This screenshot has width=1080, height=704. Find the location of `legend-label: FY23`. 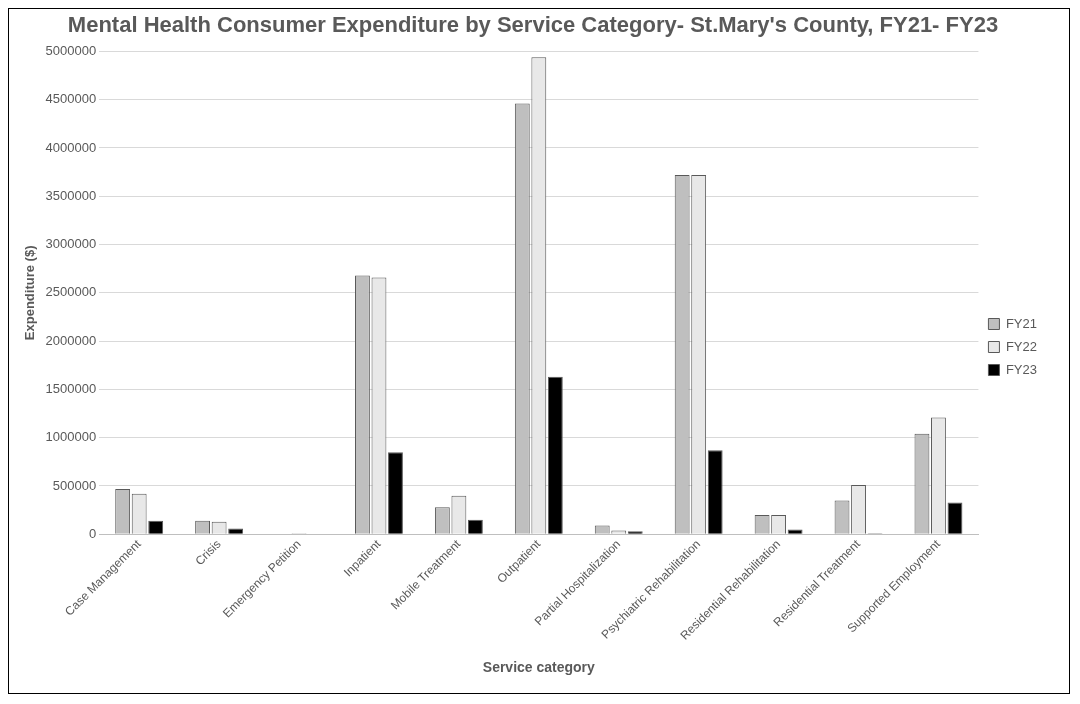

legend-label: FY23 is located at coordinates (1021, 369).